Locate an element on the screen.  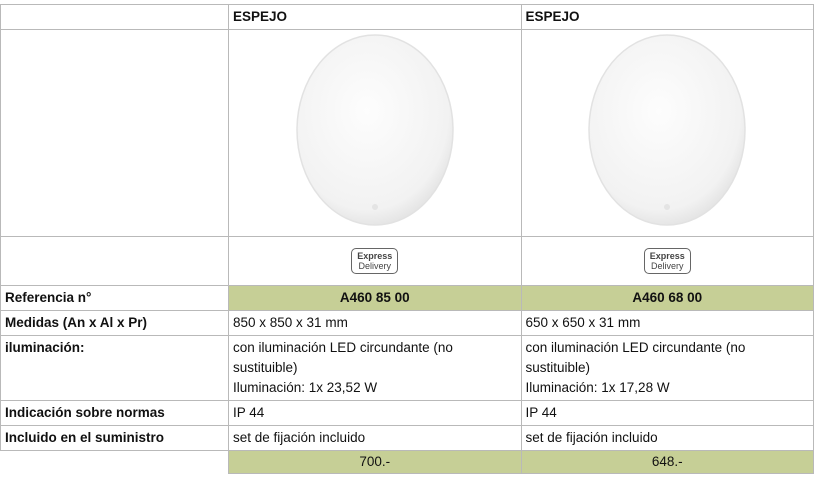
badge-row: Express Delivery Express Delivery is located at coordinates (407, 261).